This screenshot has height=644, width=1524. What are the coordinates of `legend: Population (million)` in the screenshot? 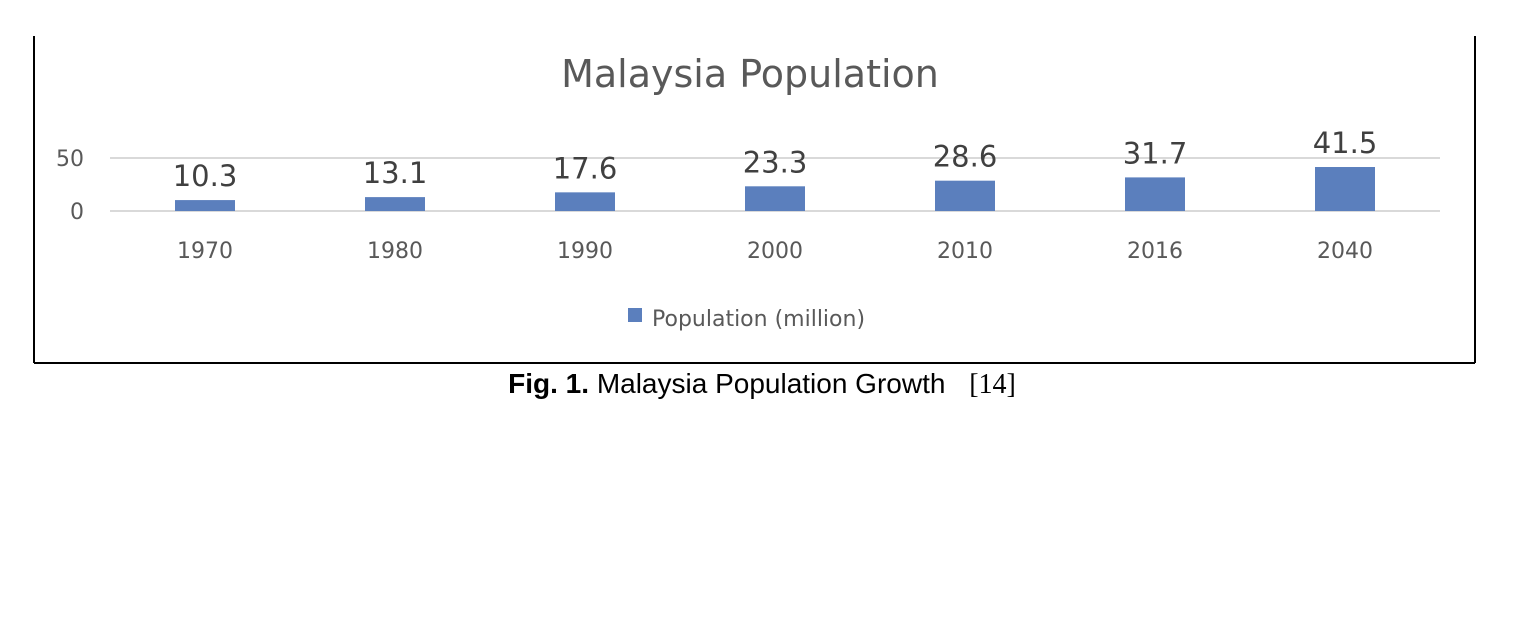 It's located at (746, 319).